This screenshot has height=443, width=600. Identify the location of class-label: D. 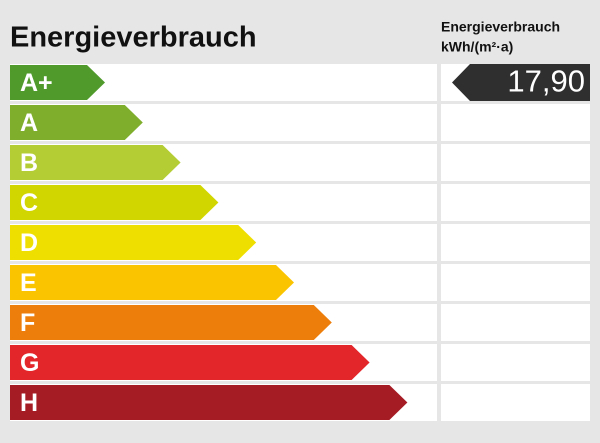
(29, 243).